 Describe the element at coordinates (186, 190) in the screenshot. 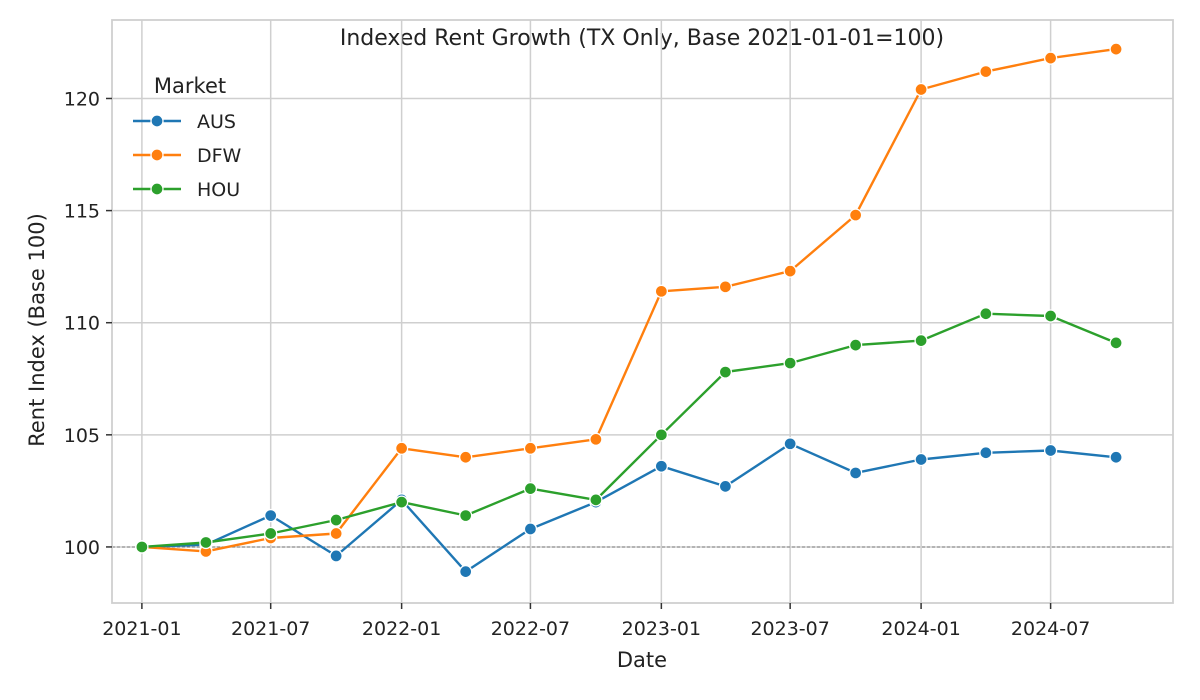

I see `legend-item-hou: HOU` at that location.